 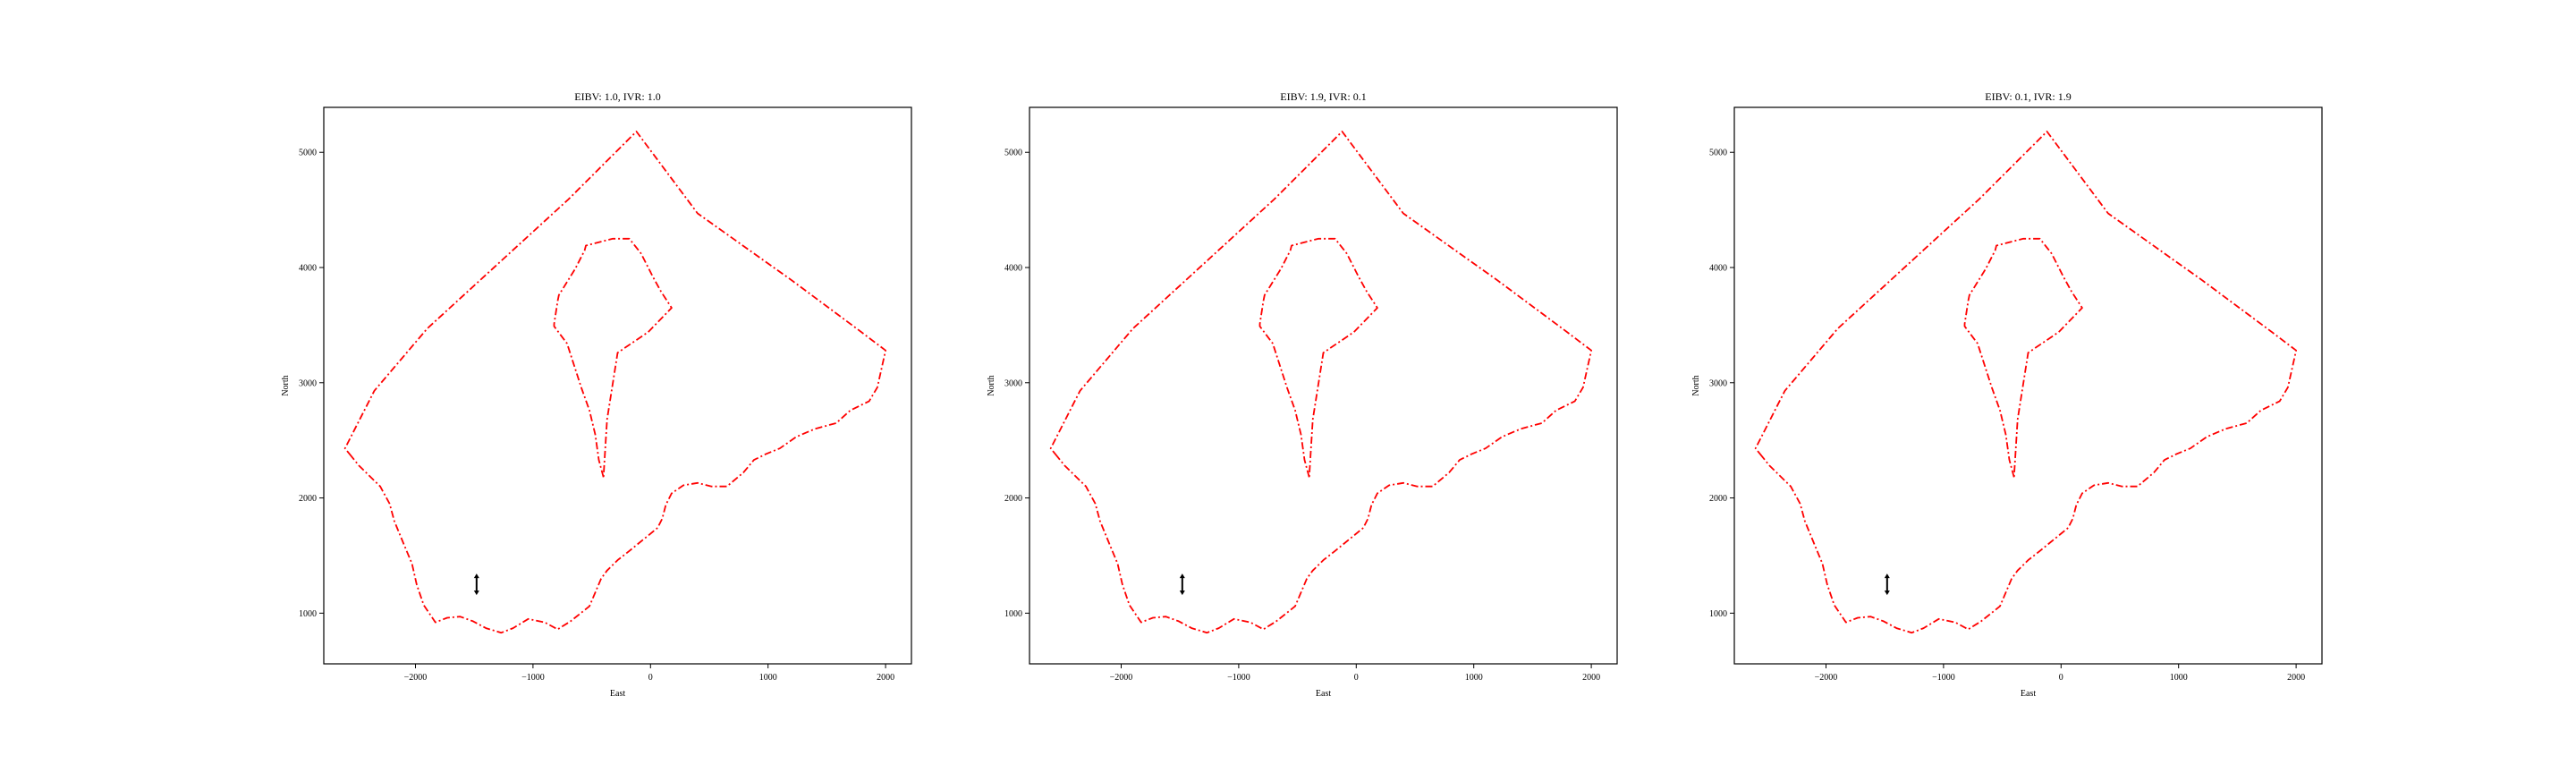 What do you see at coordinates (617, 96) in the screenshot?
I see `chart-title: EIBV: 1.0, IVR: 1.0` at bounding box center [617, 96].